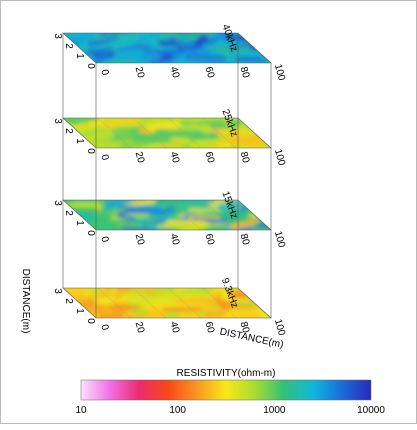 The height and width of the screenshot is (430, 417). I want to click on y-axis-title: DISTANCE(m), so click(25, 301).